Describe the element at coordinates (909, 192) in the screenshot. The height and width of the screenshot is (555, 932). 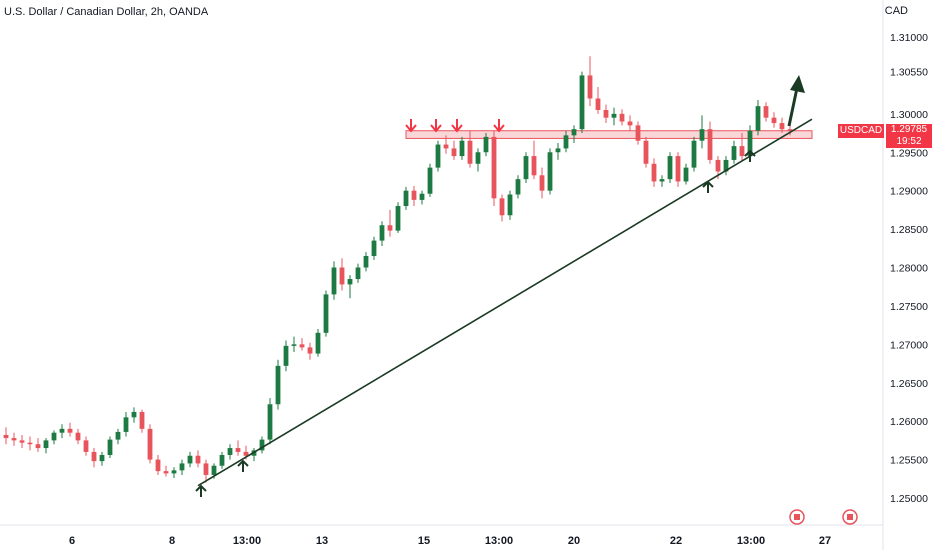
I see `y-tick-label: 1.29000` at that location.